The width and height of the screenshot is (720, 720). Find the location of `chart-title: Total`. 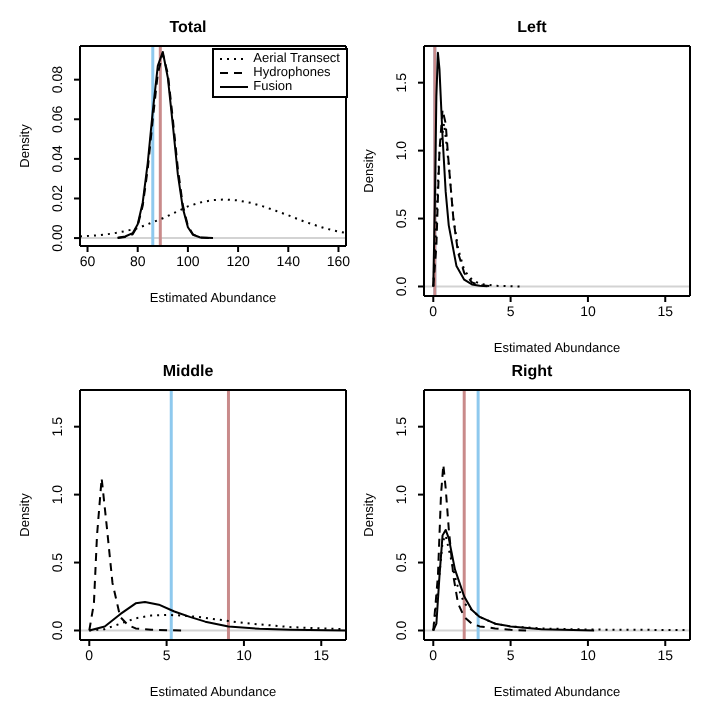

chart-title: Total is located at coordinates (188, 28).